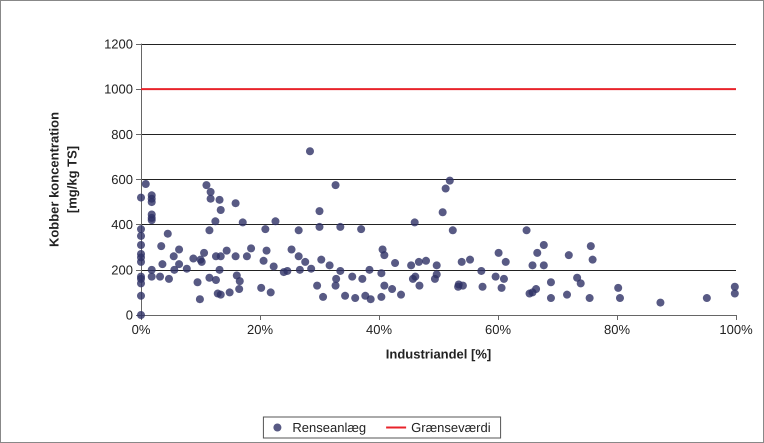 This screenshot has height=443, width=764. I want to click on x-tick-label: 80%, so click(617, 329).